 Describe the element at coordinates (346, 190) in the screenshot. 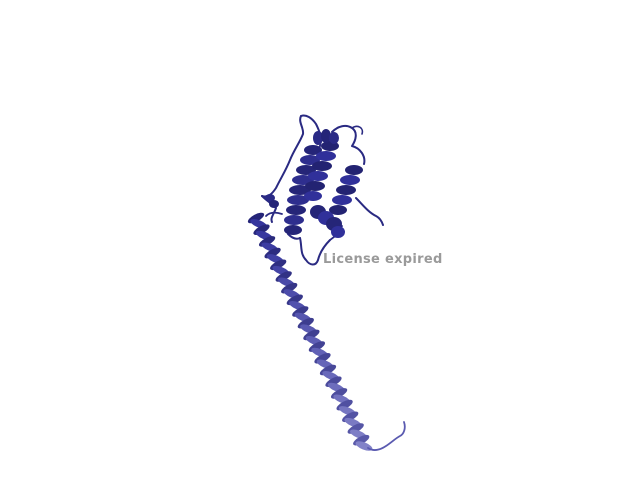

I see `helix-c` at that location.